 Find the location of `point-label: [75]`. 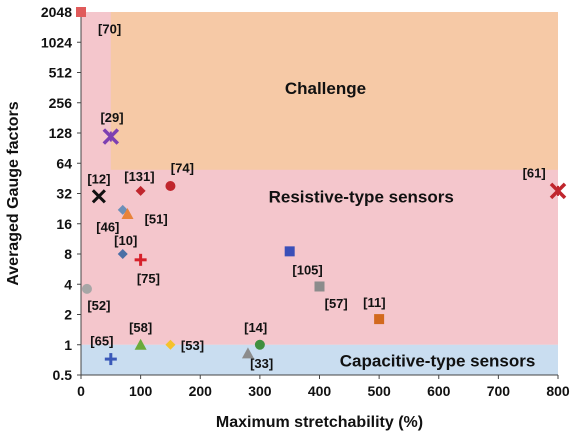

point-label: [75] is located at coordinates (148, 278).